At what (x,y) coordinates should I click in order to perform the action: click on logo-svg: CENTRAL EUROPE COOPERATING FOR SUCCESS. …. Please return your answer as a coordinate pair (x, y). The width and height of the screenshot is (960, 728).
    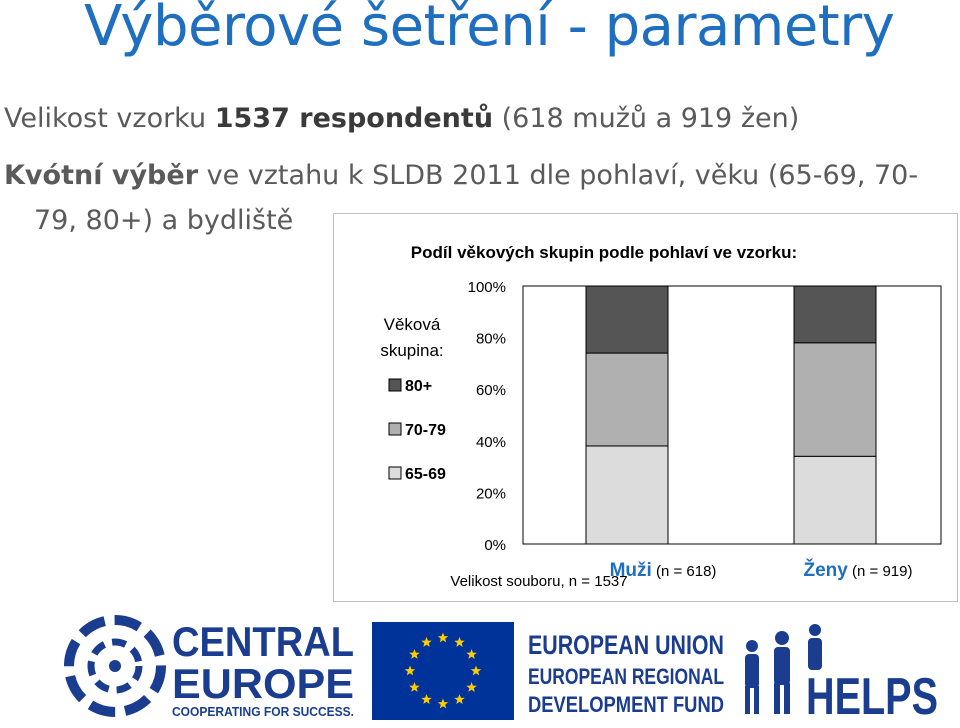
    Looking at the image, I should click on (501, 670).